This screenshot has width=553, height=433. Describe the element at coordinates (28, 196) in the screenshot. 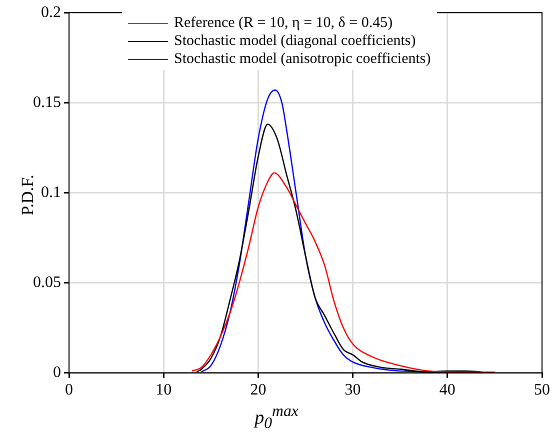

I see `y-axis-title: P.D.F.` at that location.